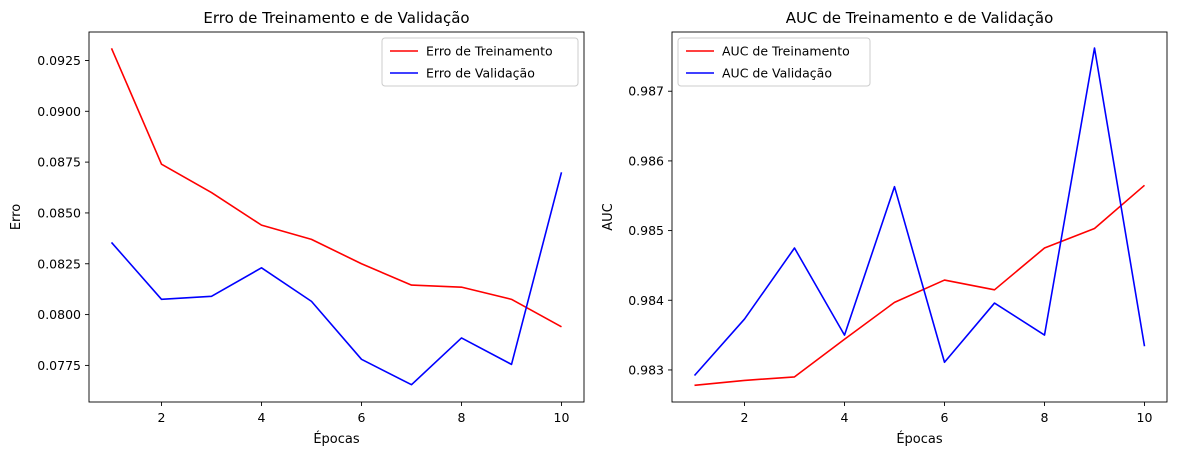 The image size is (1190, 467). What do you see at coordinates (480, 73) in the screenshot?
I see `legend-entry-label: Erro de Validação` at bounding box center [480, 73].